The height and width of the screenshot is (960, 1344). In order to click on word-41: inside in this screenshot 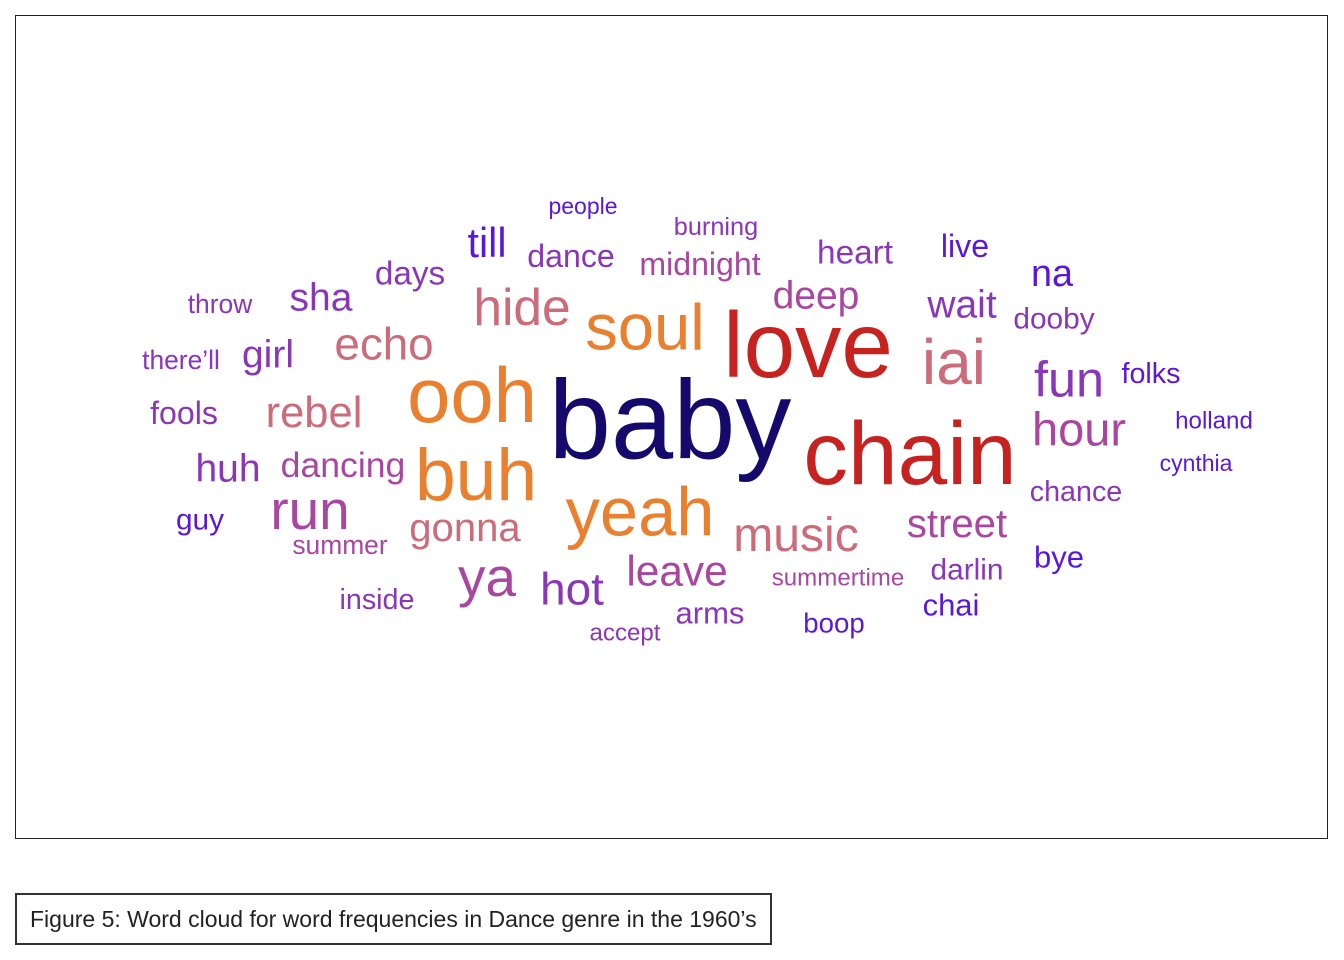, I will do `click(377, 600)`.